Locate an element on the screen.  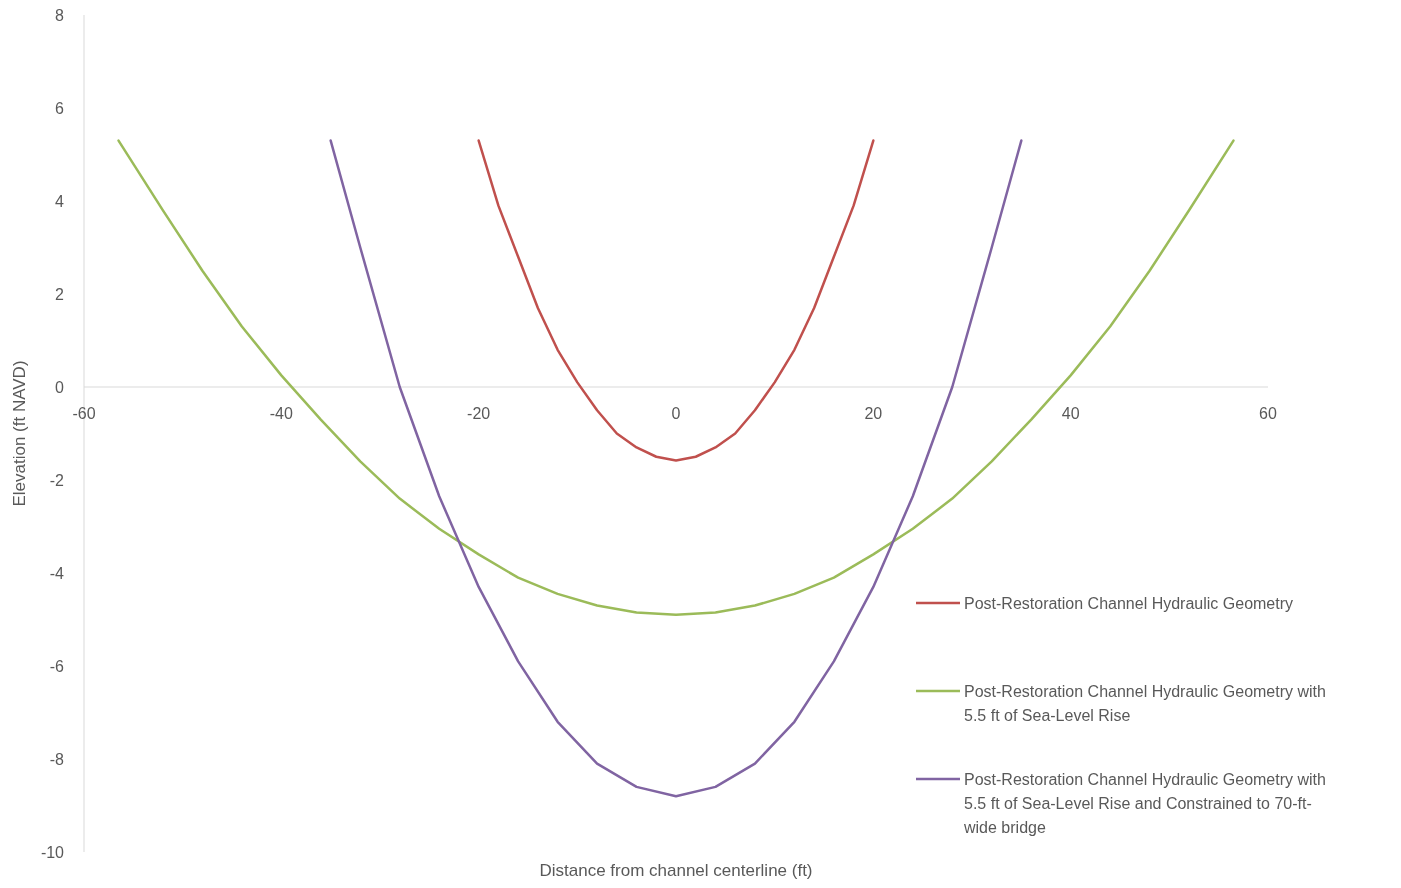
x-tick-label: 20 is located at coordinates (873, 413).